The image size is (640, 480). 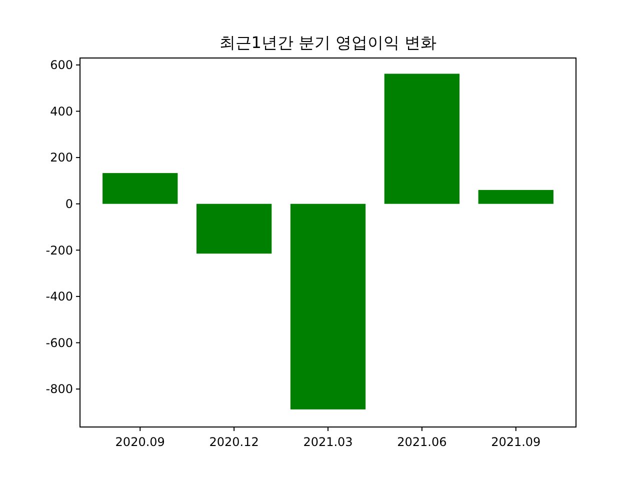 I want to click on y-tick-label: 400, so click(x=61, y=111).